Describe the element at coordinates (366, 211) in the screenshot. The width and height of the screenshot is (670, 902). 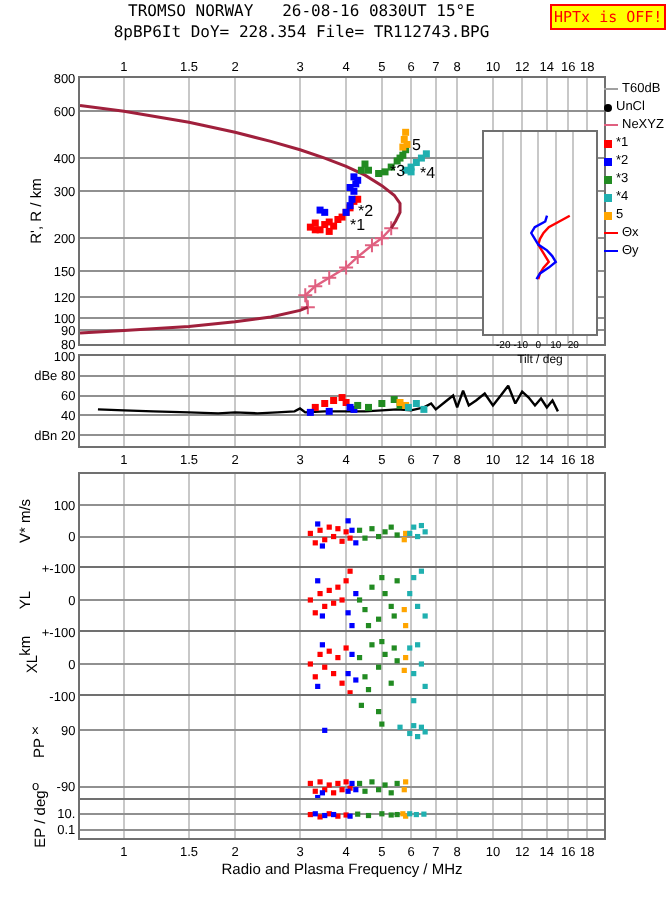
I see `annotation: *2` at that location.